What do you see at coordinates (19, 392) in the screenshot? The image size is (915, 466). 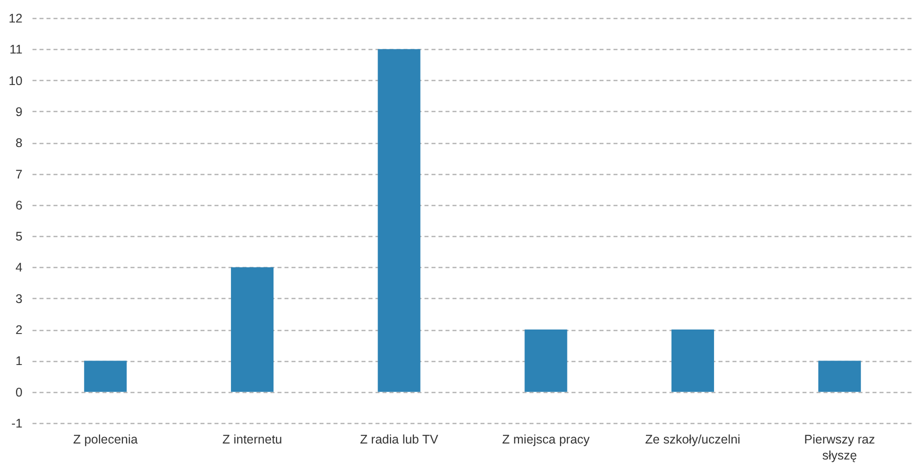 I see `y-tick-label: 0` at bounding box center [19, 392].